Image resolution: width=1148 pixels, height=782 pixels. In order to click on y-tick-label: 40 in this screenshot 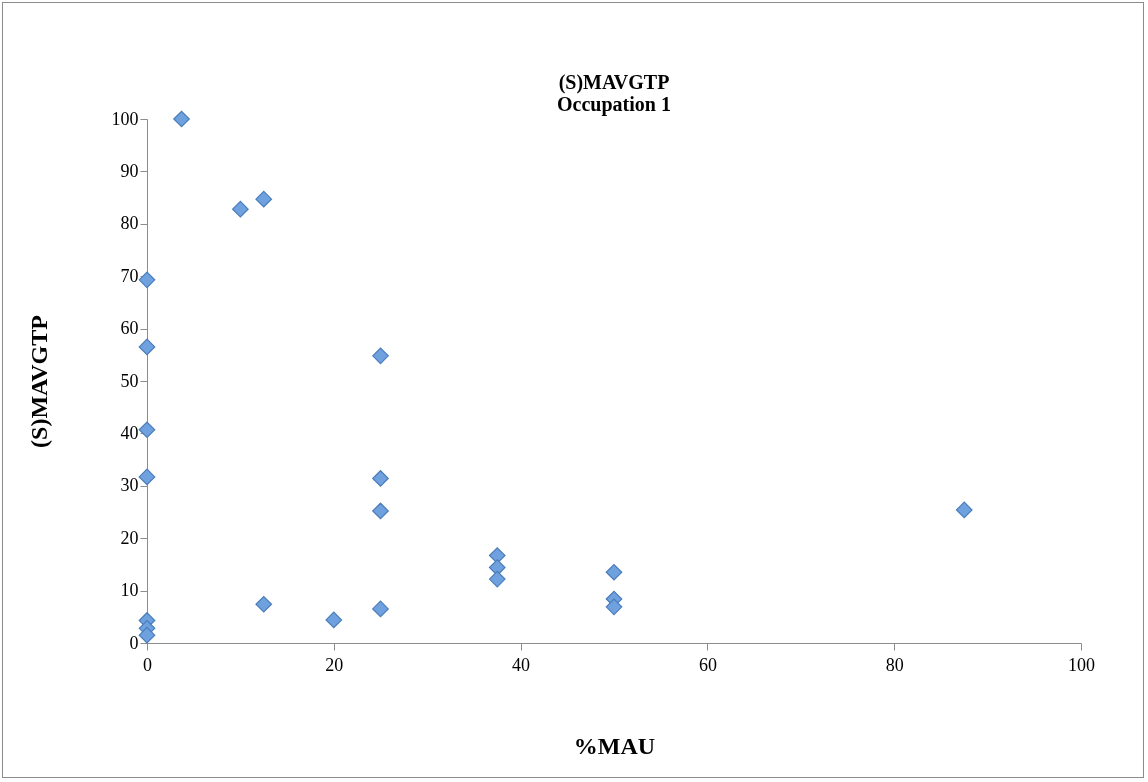, I will do `click(129, 432)`.